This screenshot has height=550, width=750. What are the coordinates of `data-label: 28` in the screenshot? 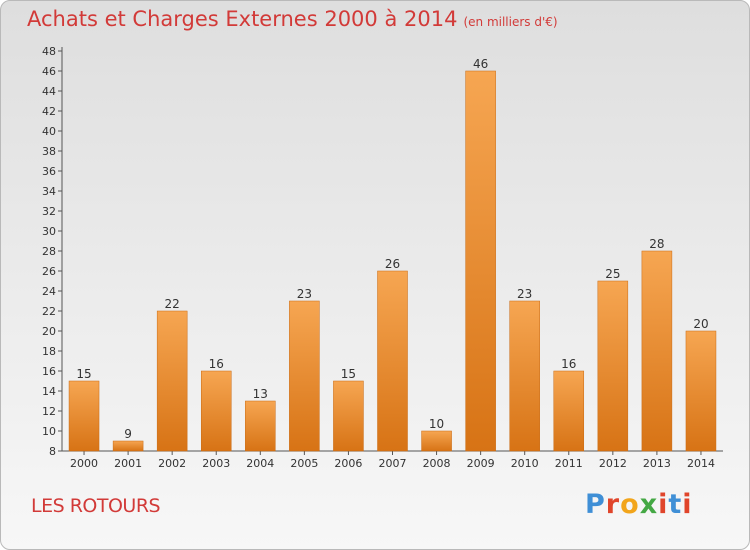 It's located at (656, 244).